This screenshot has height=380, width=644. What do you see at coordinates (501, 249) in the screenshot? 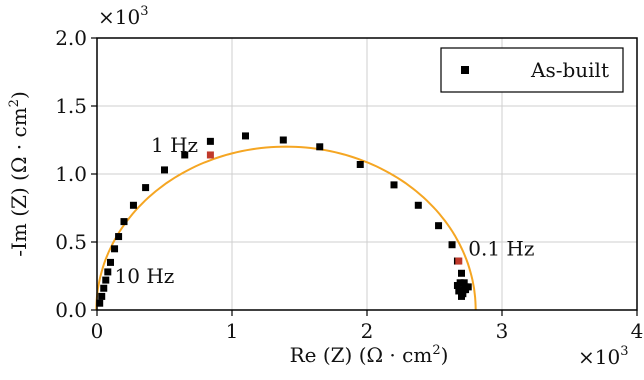
I see `point-annotation: 0.1 Hz` at bounding box center [501, 249].